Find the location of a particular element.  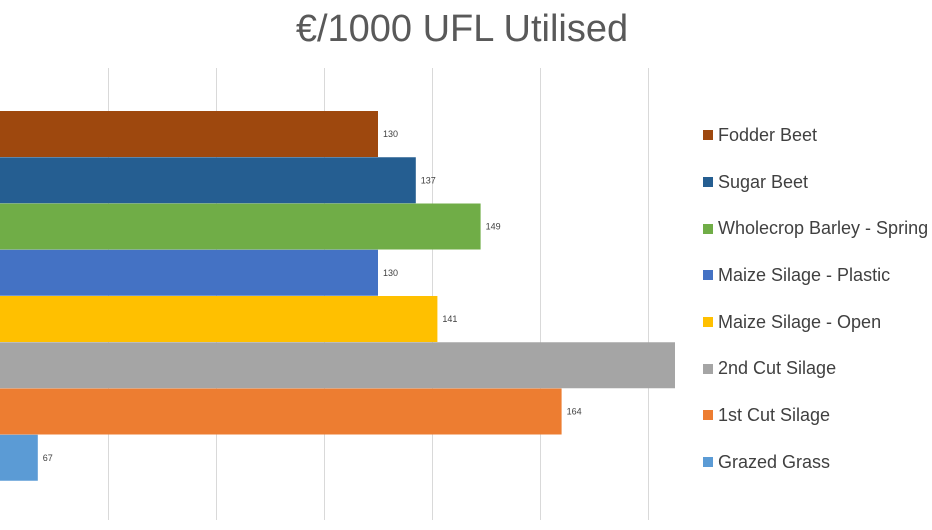

legend-label: Wholecrop Barley - Spring is located at coordinates (823, 228).